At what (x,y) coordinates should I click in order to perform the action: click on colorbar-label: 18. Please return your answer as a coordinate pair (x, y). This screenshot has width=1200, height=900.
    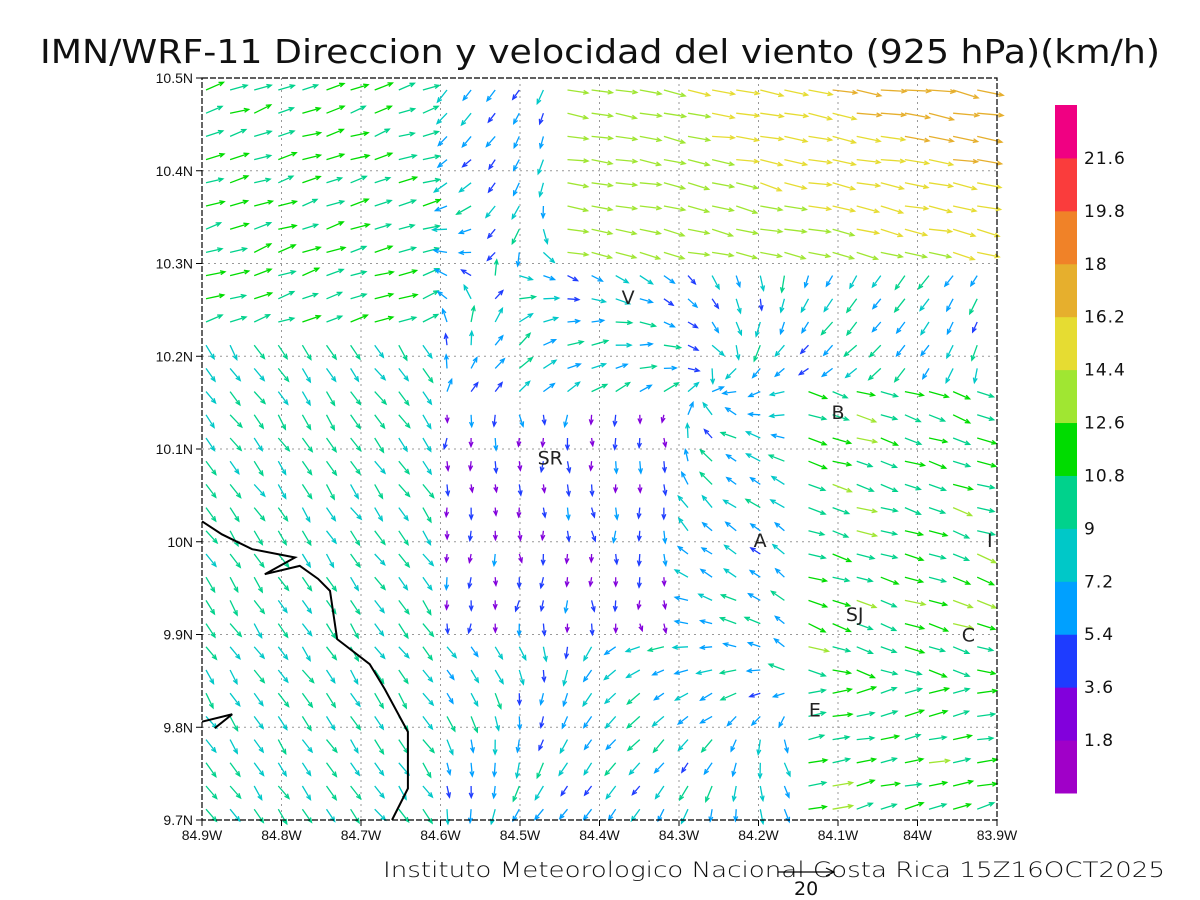
    Looking at the image, I should click on (1096, 265).